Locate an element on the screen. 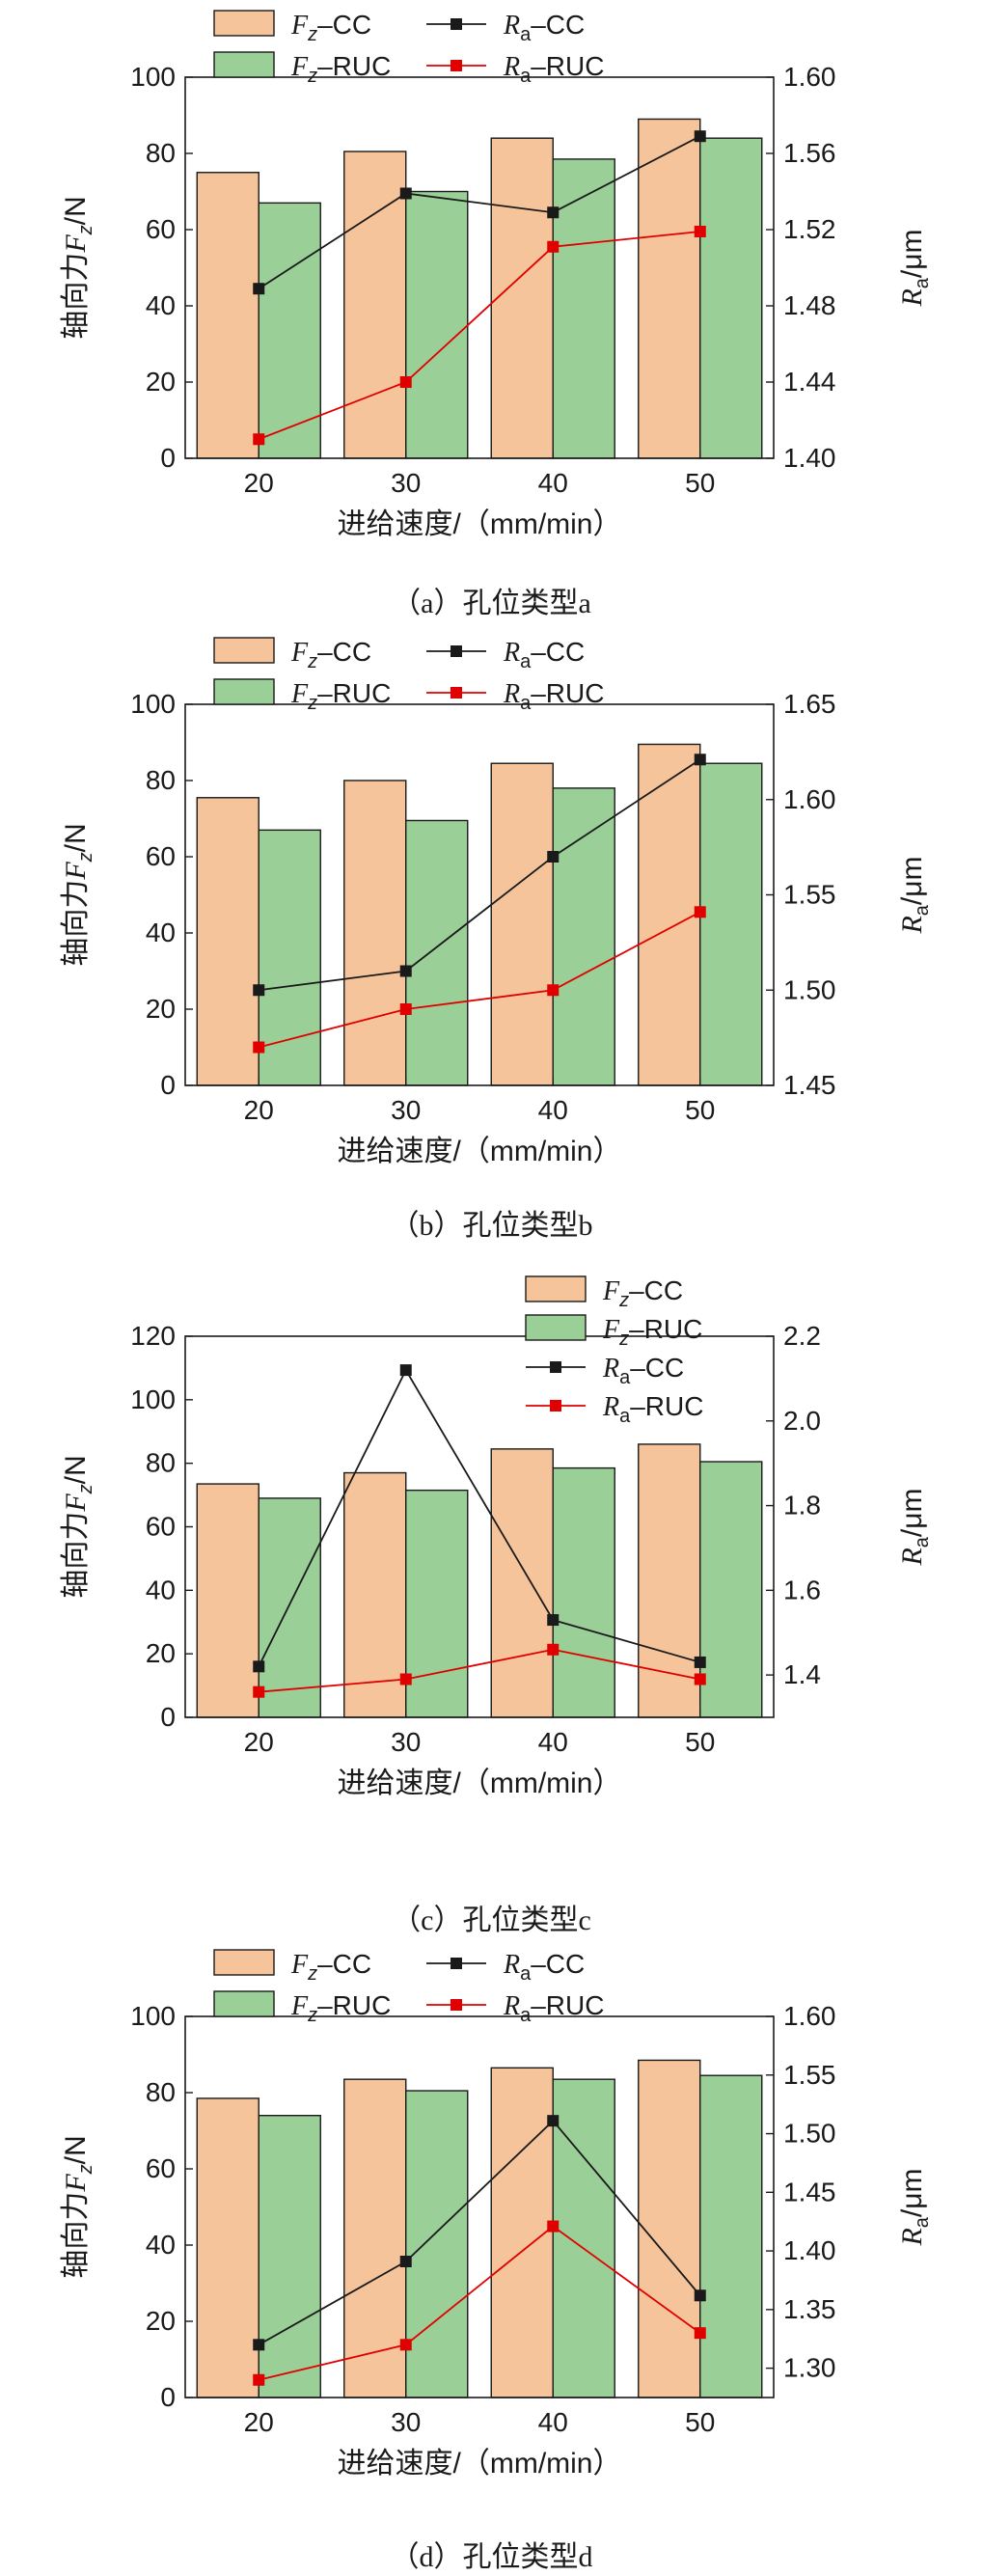 The image size is (983, 2576). y-tick-label: 60 is located at coordinates (161, 229).